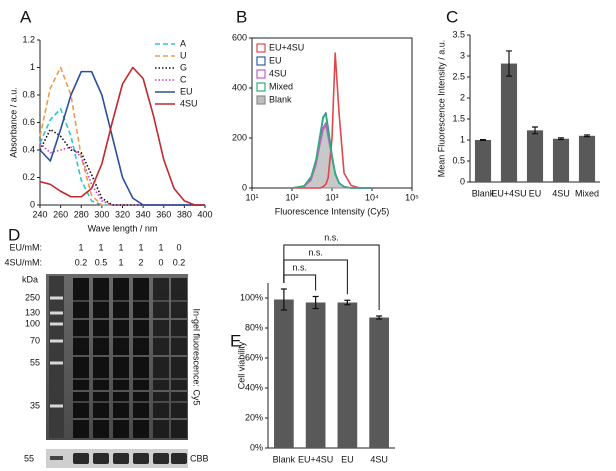 This screenshot has width=616, height=471. What do you see at coordinates (56, 357) in the screenshot?
I see `ladder-lane` at bounding box center [56, 357].